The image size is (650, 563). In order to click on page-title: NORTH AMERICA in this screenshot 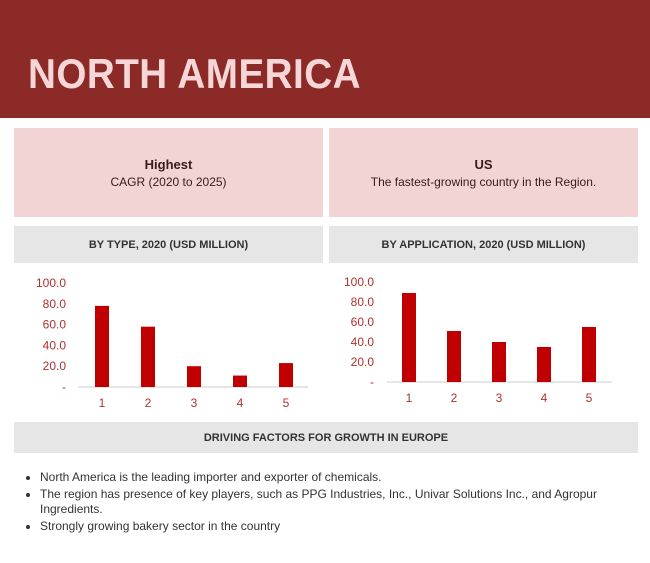, I will do `click(194, 73)`.